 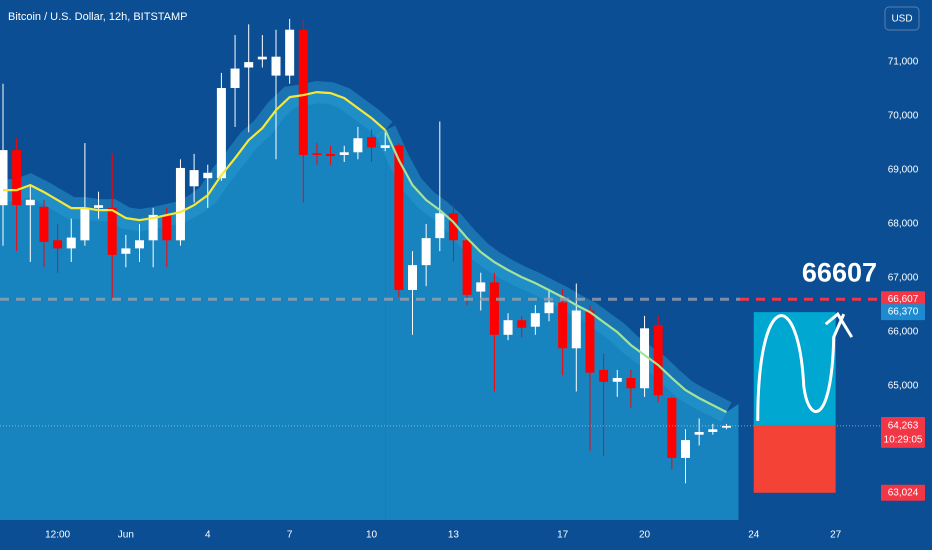 I want to click on drawing-wave, so click(x=801, y=367).